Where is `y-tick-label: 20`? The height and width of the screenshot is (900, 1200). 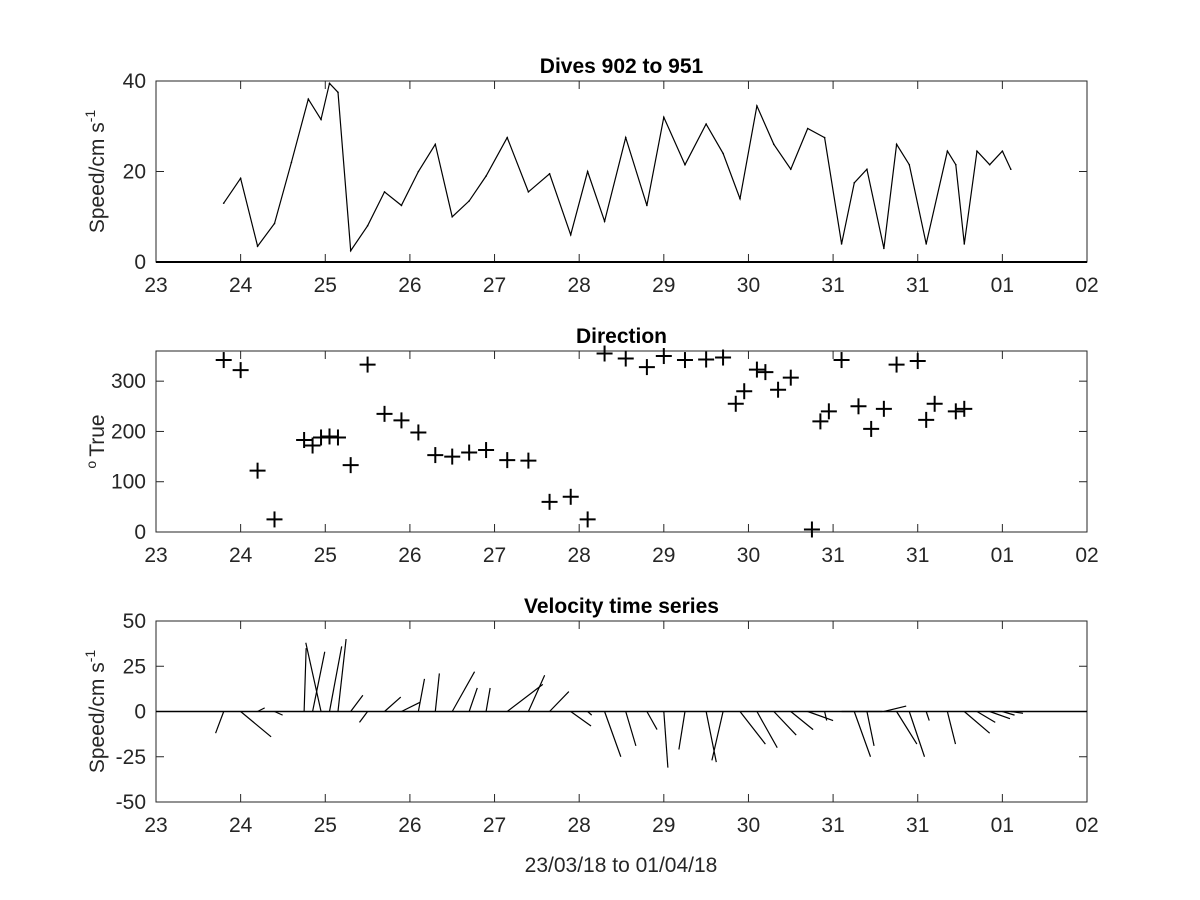 y-tick-label: 20 is located at coordinates (134, 172).